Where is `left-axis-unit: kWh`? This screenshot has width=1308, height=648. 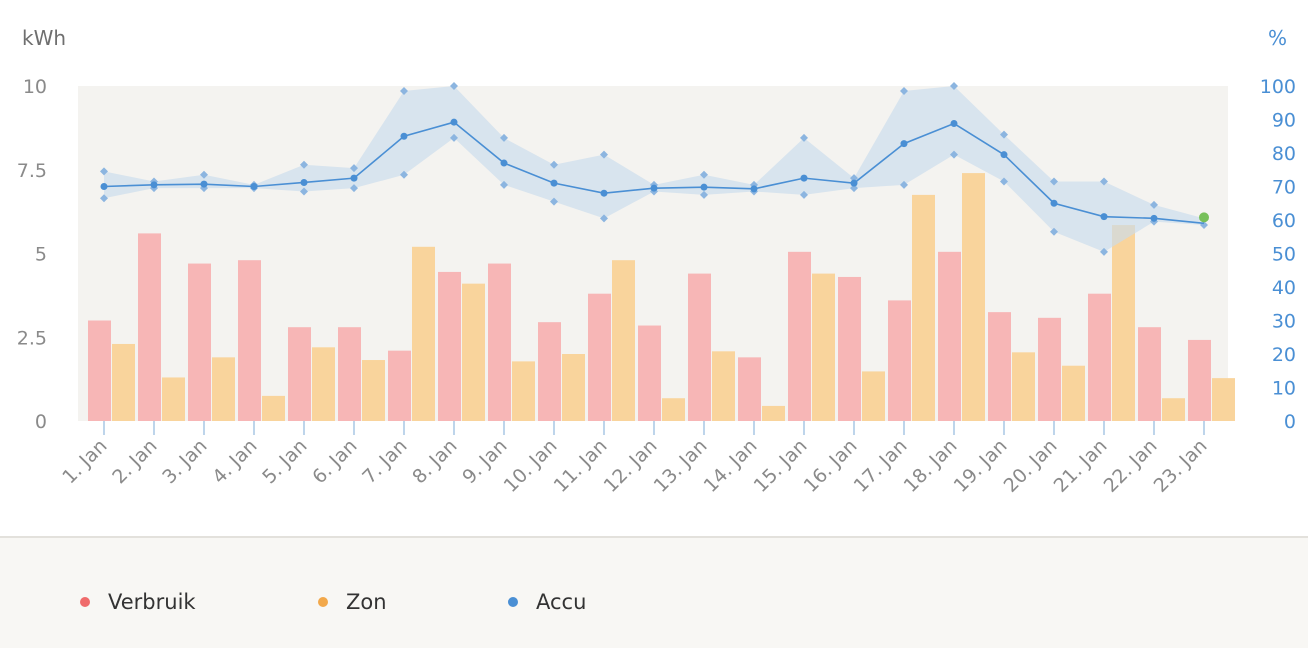
left-axis-unit: kWh is located at coordinates (44, 38).